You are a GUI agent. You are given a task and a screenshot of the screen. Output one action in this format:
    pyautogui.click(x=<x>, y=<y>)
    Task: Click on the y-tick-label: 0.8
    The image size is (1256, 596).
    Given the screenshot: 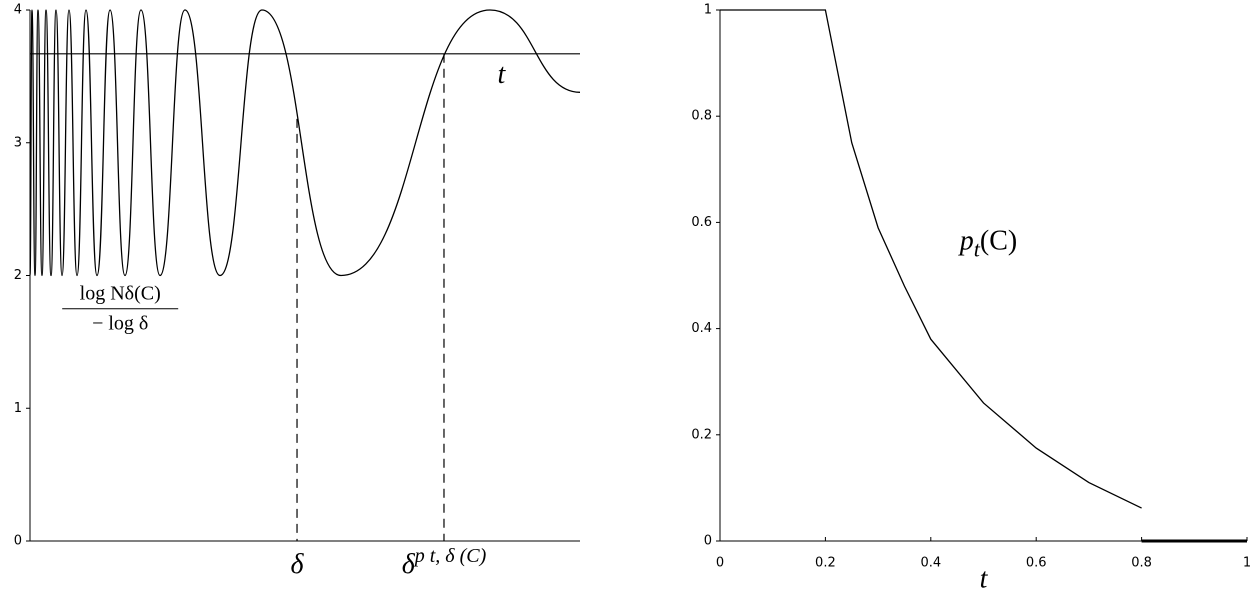 What is the action you would take?
    pyautogui.click(x=701, y=116)
    